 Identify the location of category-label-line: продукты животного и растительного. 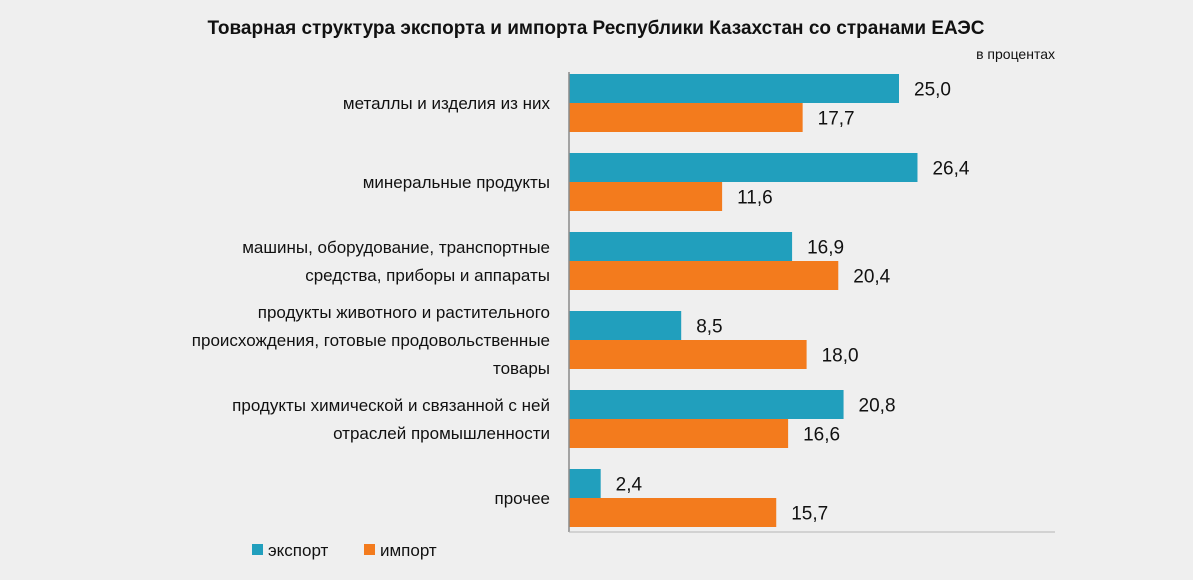
(404, 312).